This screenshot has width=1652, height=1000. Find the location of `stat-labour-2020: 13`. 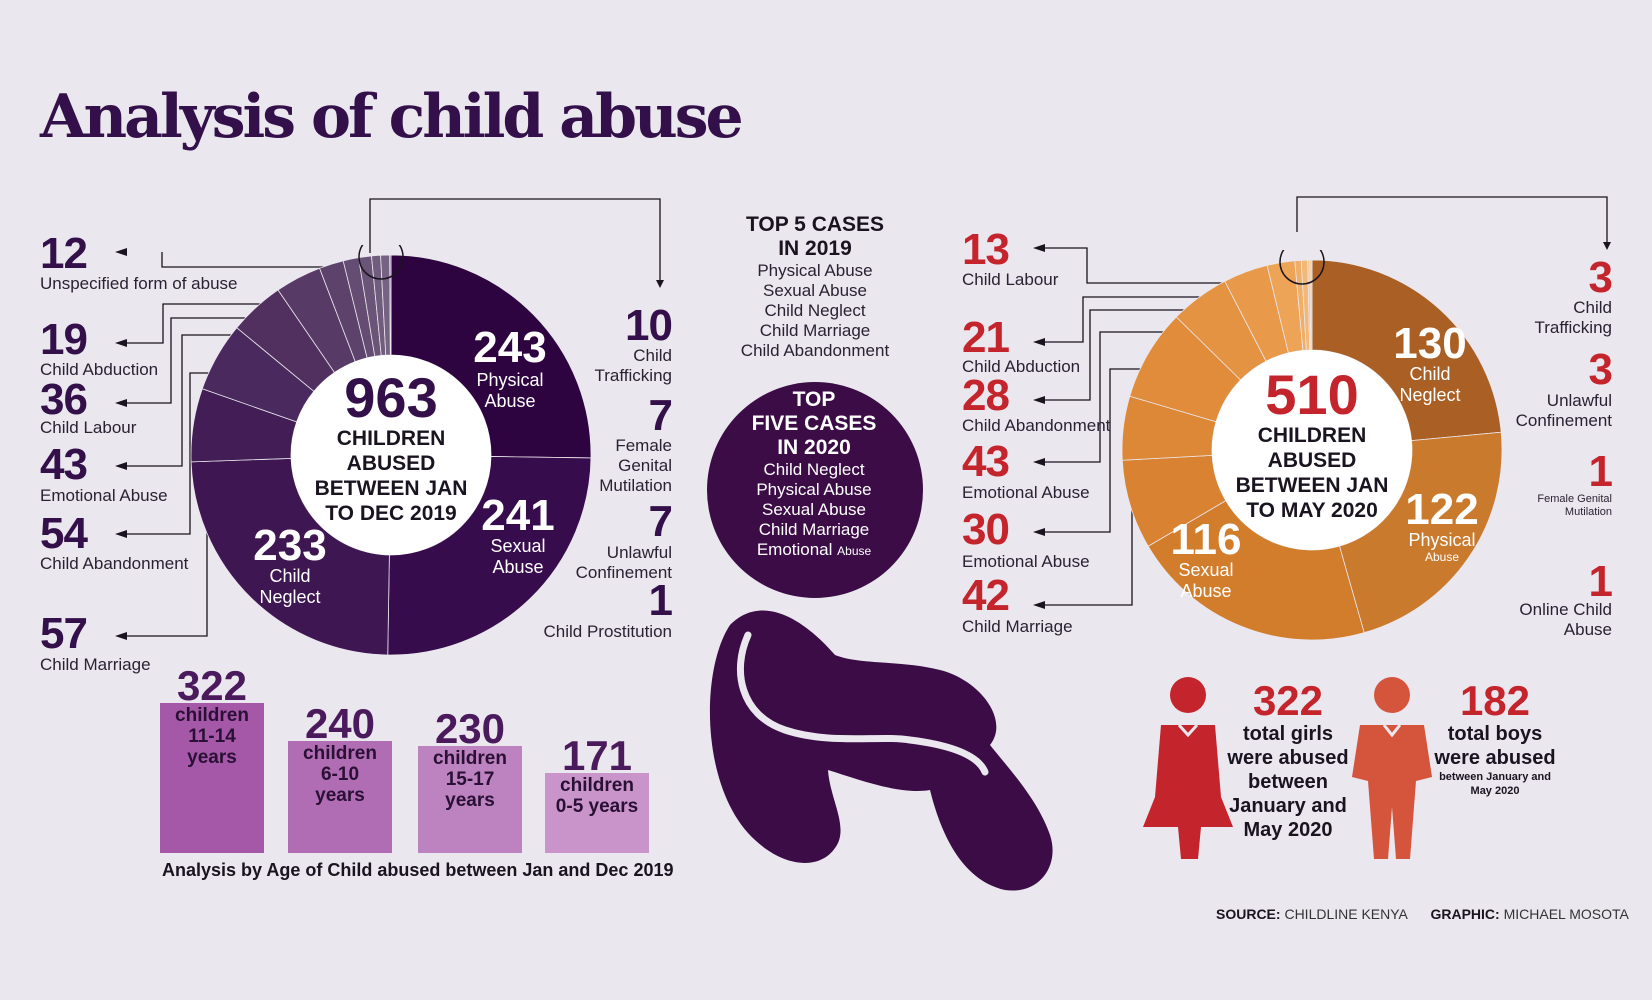

stat-labour-2020: 13 is located at coordinates (986, 249).